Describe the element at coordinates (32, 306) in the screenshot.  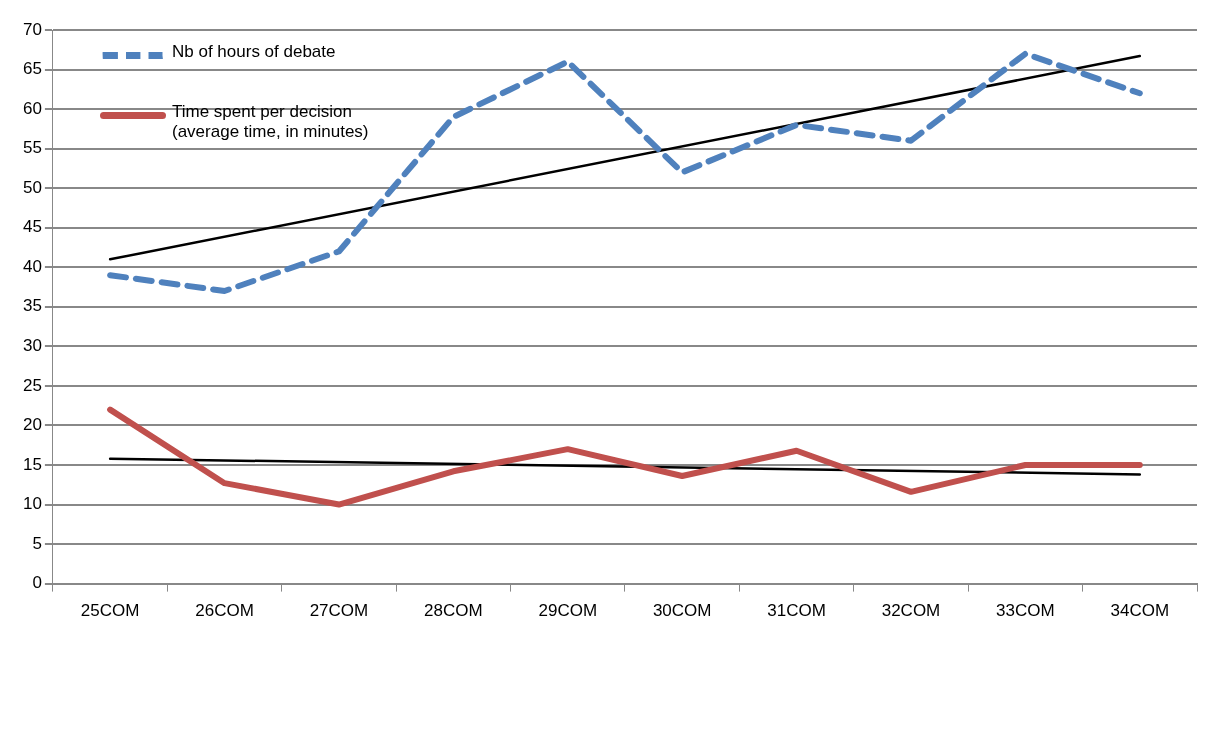
I see `y-tick-label: 35` at that location.